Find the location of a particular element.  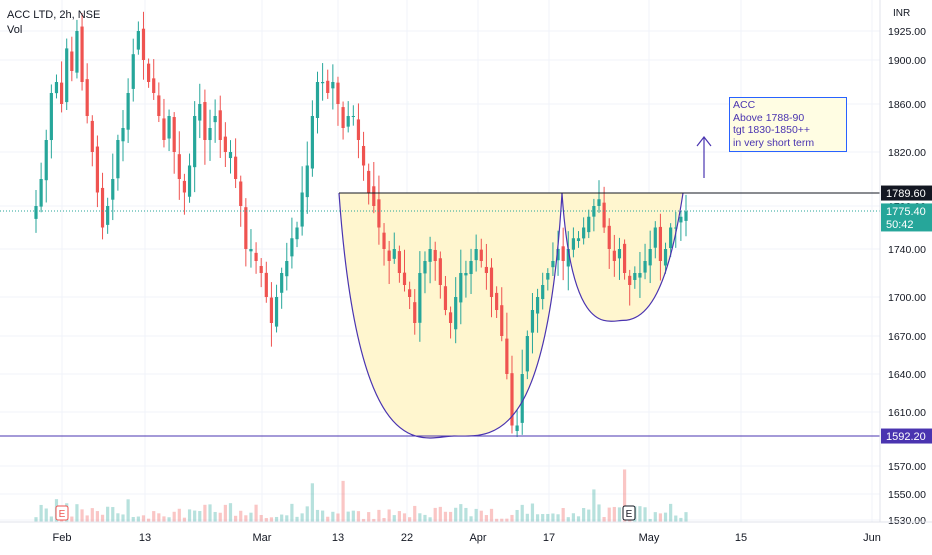

x-tick-label: 13 is located at coordinates (145, 538).